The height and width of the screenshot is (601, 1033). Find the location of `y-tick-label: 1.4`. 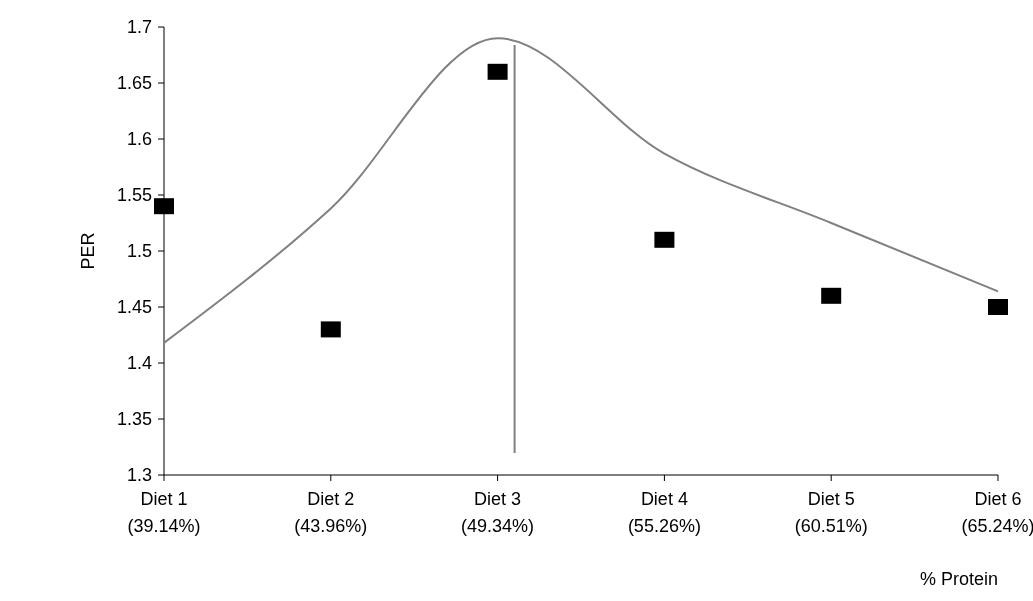

y-tick-label: 1.4 is located at coordinates (139, 363).